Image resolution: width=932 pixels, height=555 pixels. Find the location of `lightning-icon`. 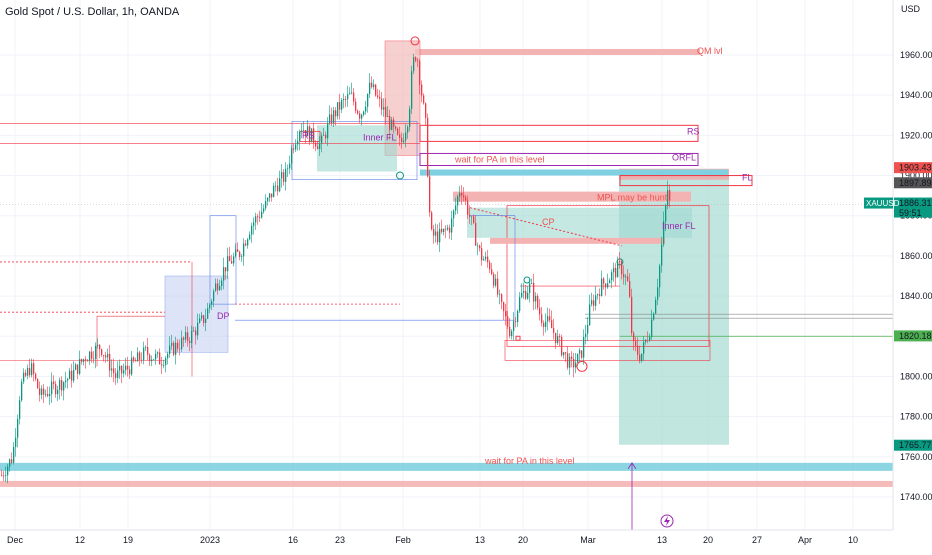

lightning-icon is located at coordinates (667, 521).